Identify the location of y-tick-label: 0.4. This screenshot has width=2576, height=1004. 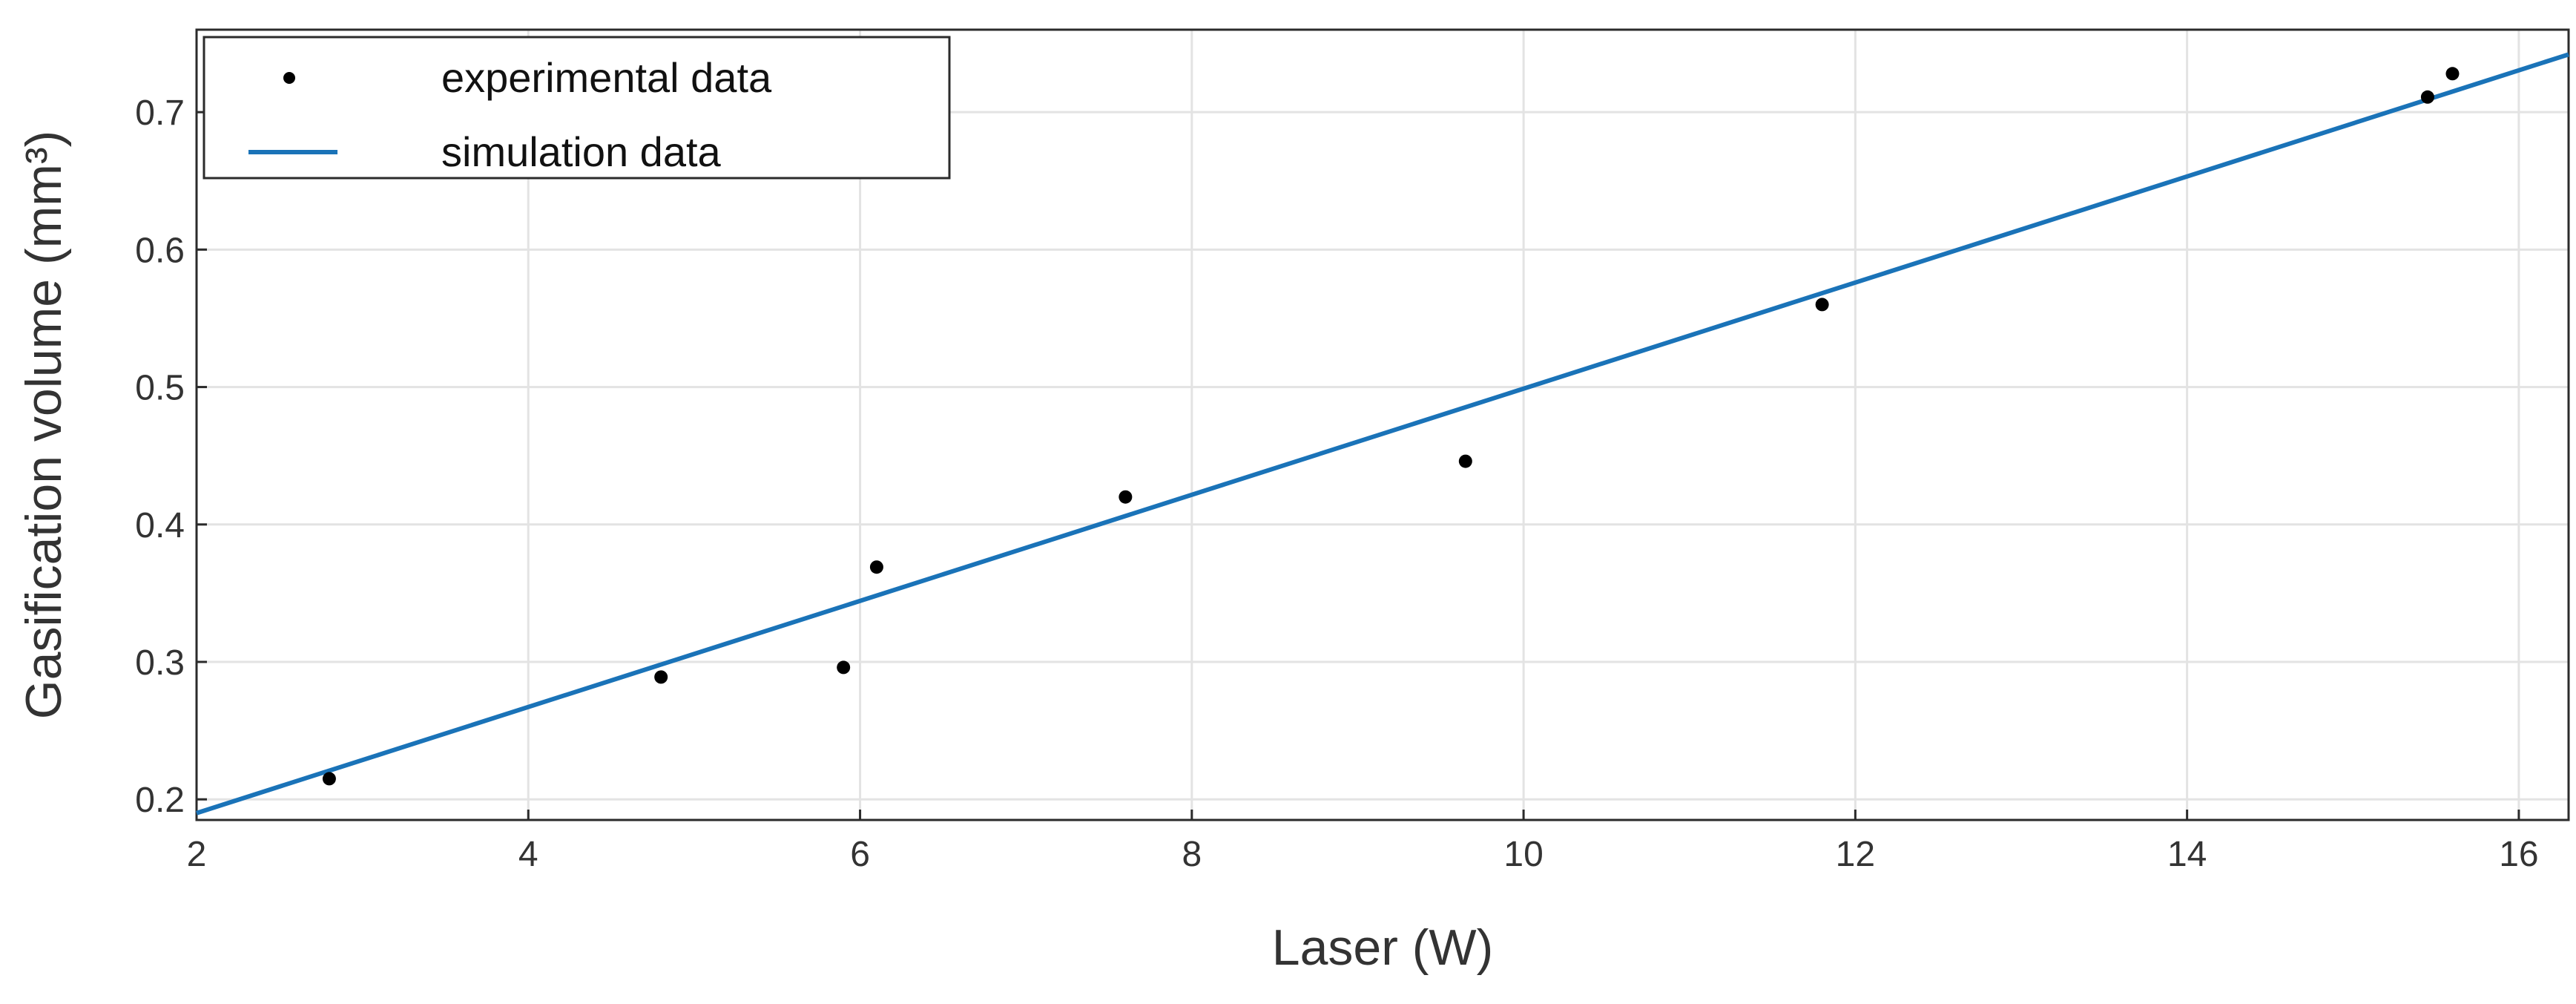
(160, 525).